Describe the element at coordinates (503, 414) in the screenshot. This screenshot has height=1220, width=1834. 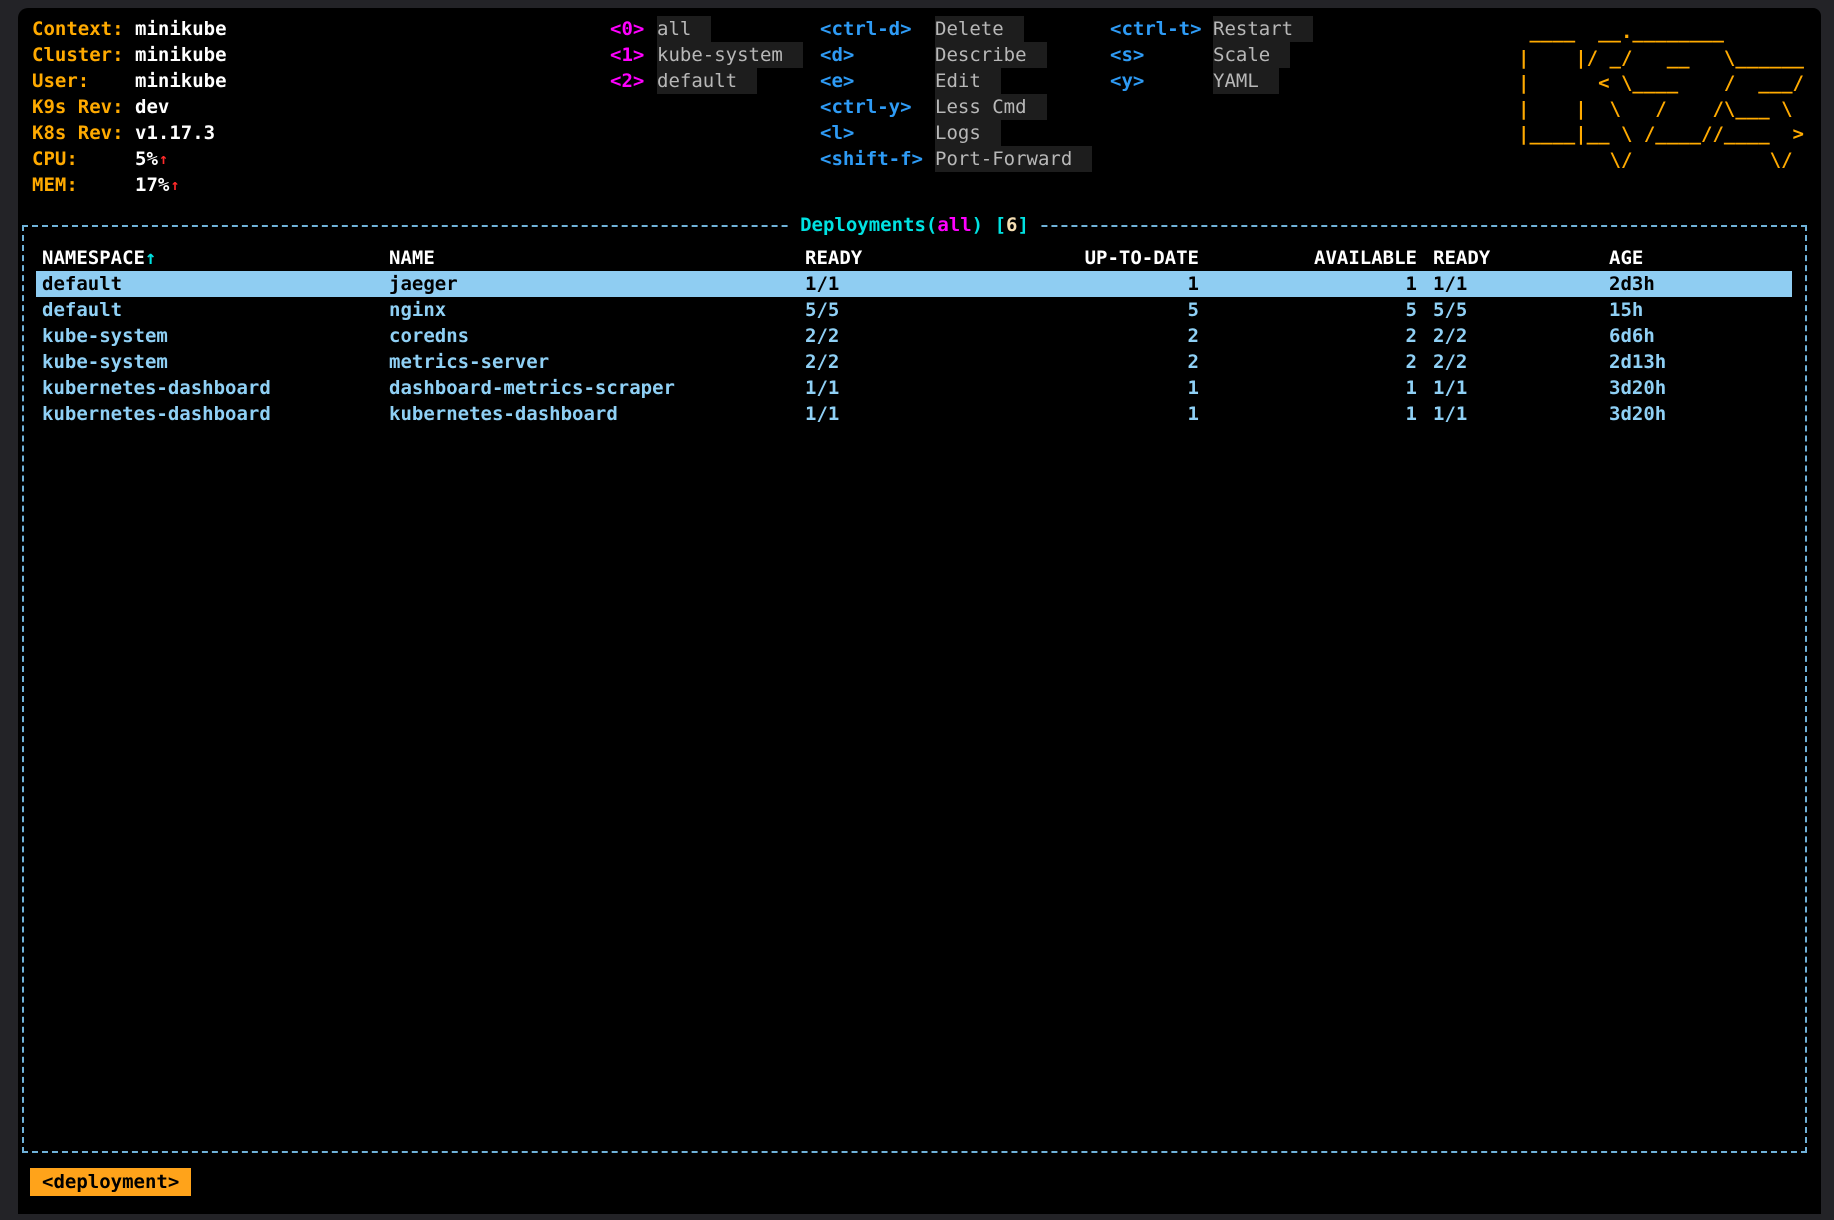
I see `cell-name: kubernetes-dashboard` at that location.